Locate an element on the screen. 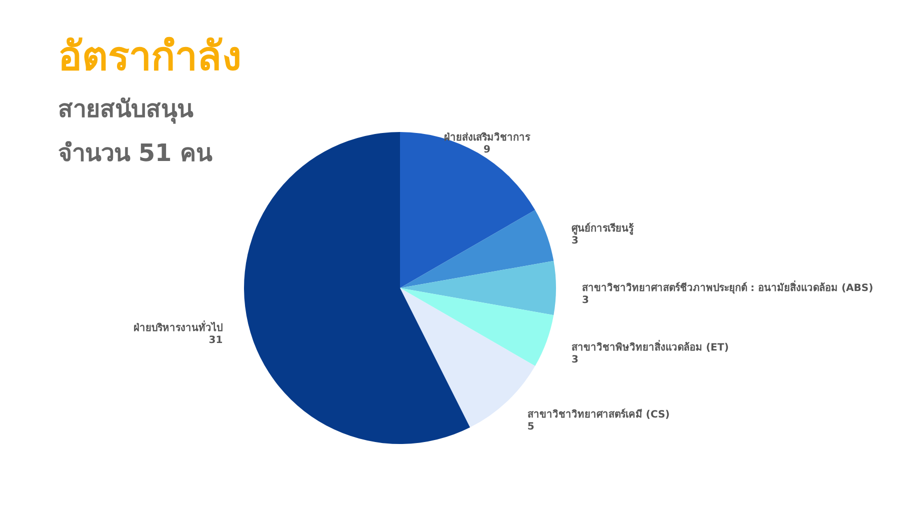  slice-label: ฝ่ายส่งเสริมวิชาการ is located at coordinates (487, 137).